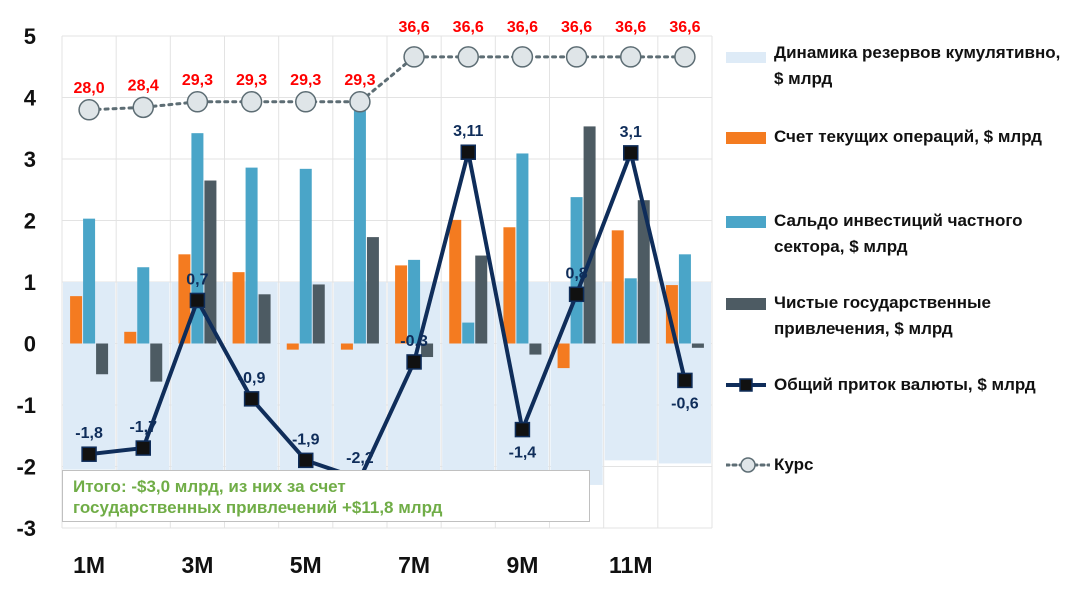  I want to click on legend-swatch-government-borrowing, so click(746, 304).